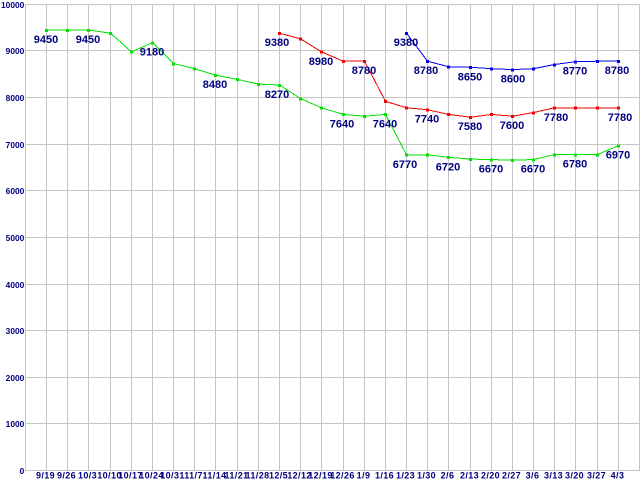  I want to click on svg-text: 2/27, so click(511, 475).